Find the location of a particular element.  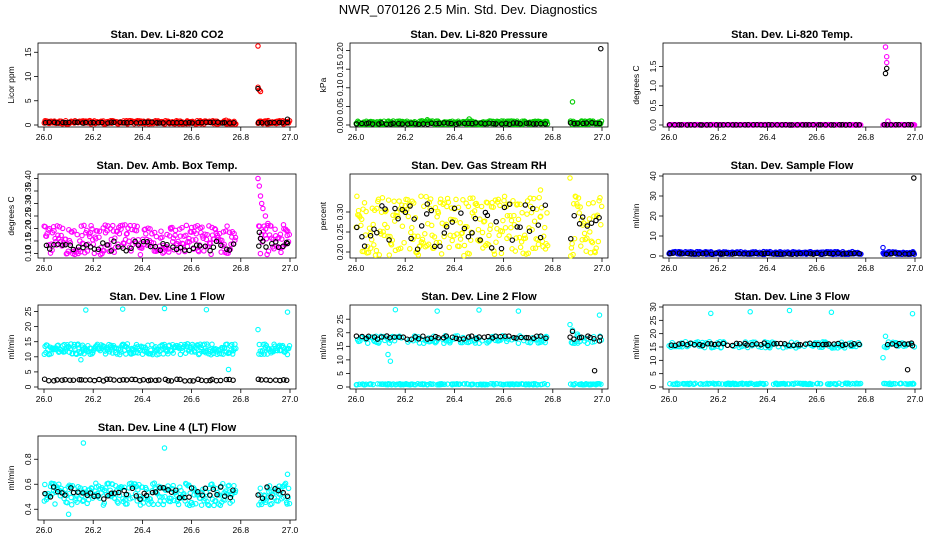

y-axis-label: kPa is located at coordinates (323, 84).